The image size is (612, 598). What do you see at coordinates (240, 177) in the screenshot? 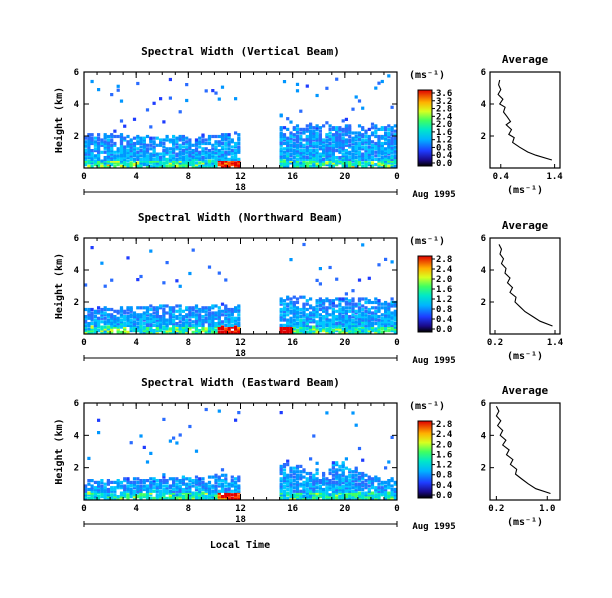
I see `x-tick-label: 12` at bounding box center [240, 177].